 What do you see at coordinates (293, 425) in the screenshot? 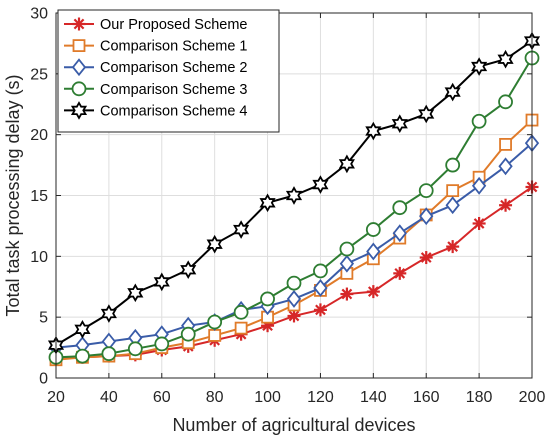
I see `x-axis-title: Number of agricultural devices` at bounding box center [293, 425].